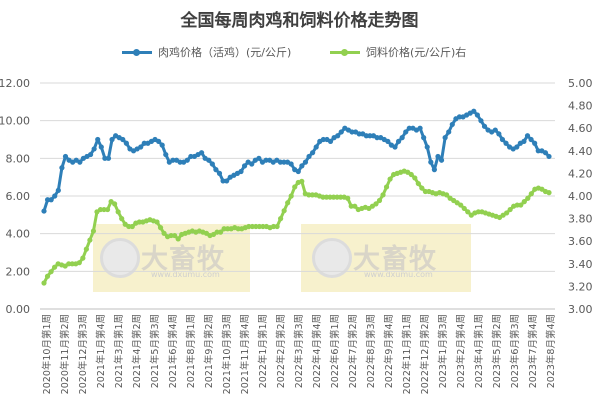  Describe the element at coordinates (580, 286) in the screenshot. I see `right-axis-tick-label: 3.20` at that location.